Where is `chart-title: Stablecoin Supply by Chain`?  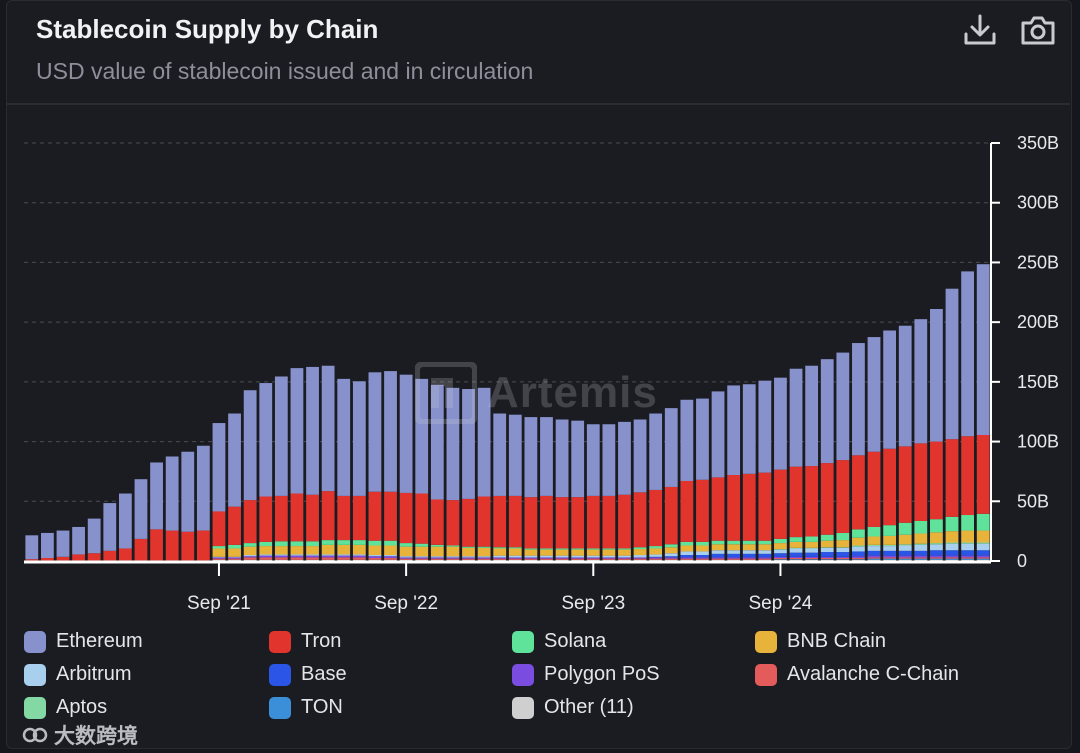 chart-title: Stablecoin Supply by Chain is located at coordinates (207, 29).